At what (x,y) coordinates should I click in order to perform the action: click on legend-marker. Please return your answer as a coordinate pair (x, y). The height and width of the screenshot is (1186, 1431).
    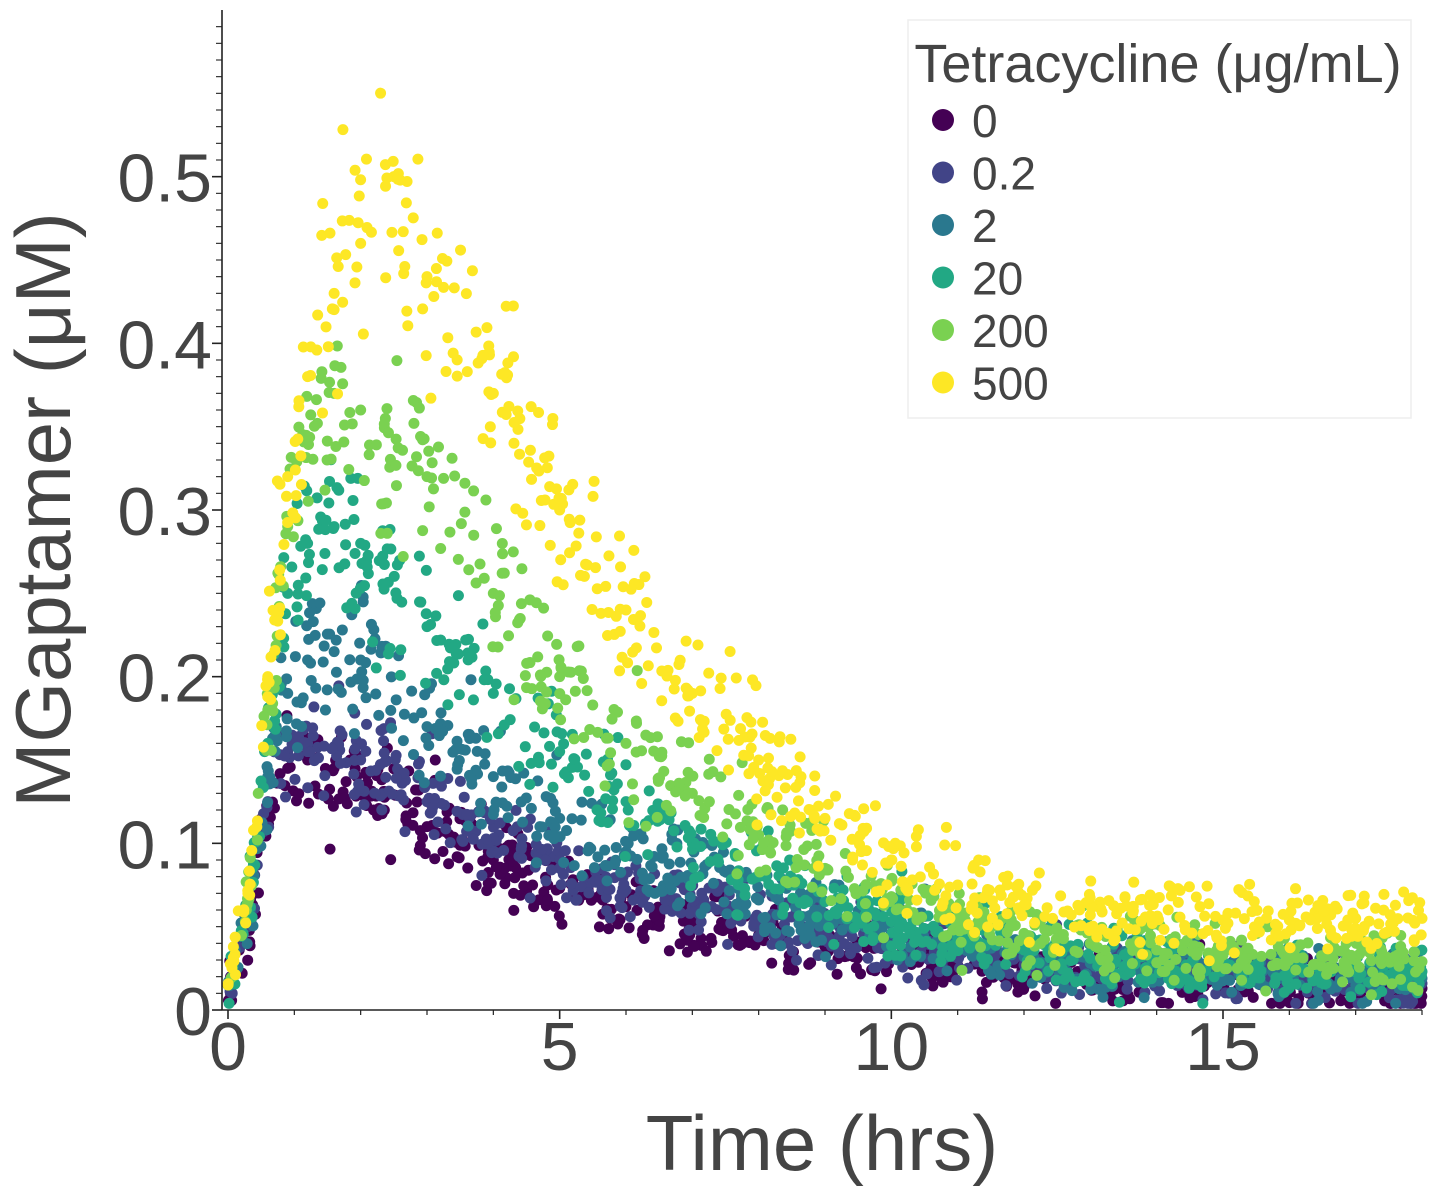
    Looking at the image, I should click on (943, 382).